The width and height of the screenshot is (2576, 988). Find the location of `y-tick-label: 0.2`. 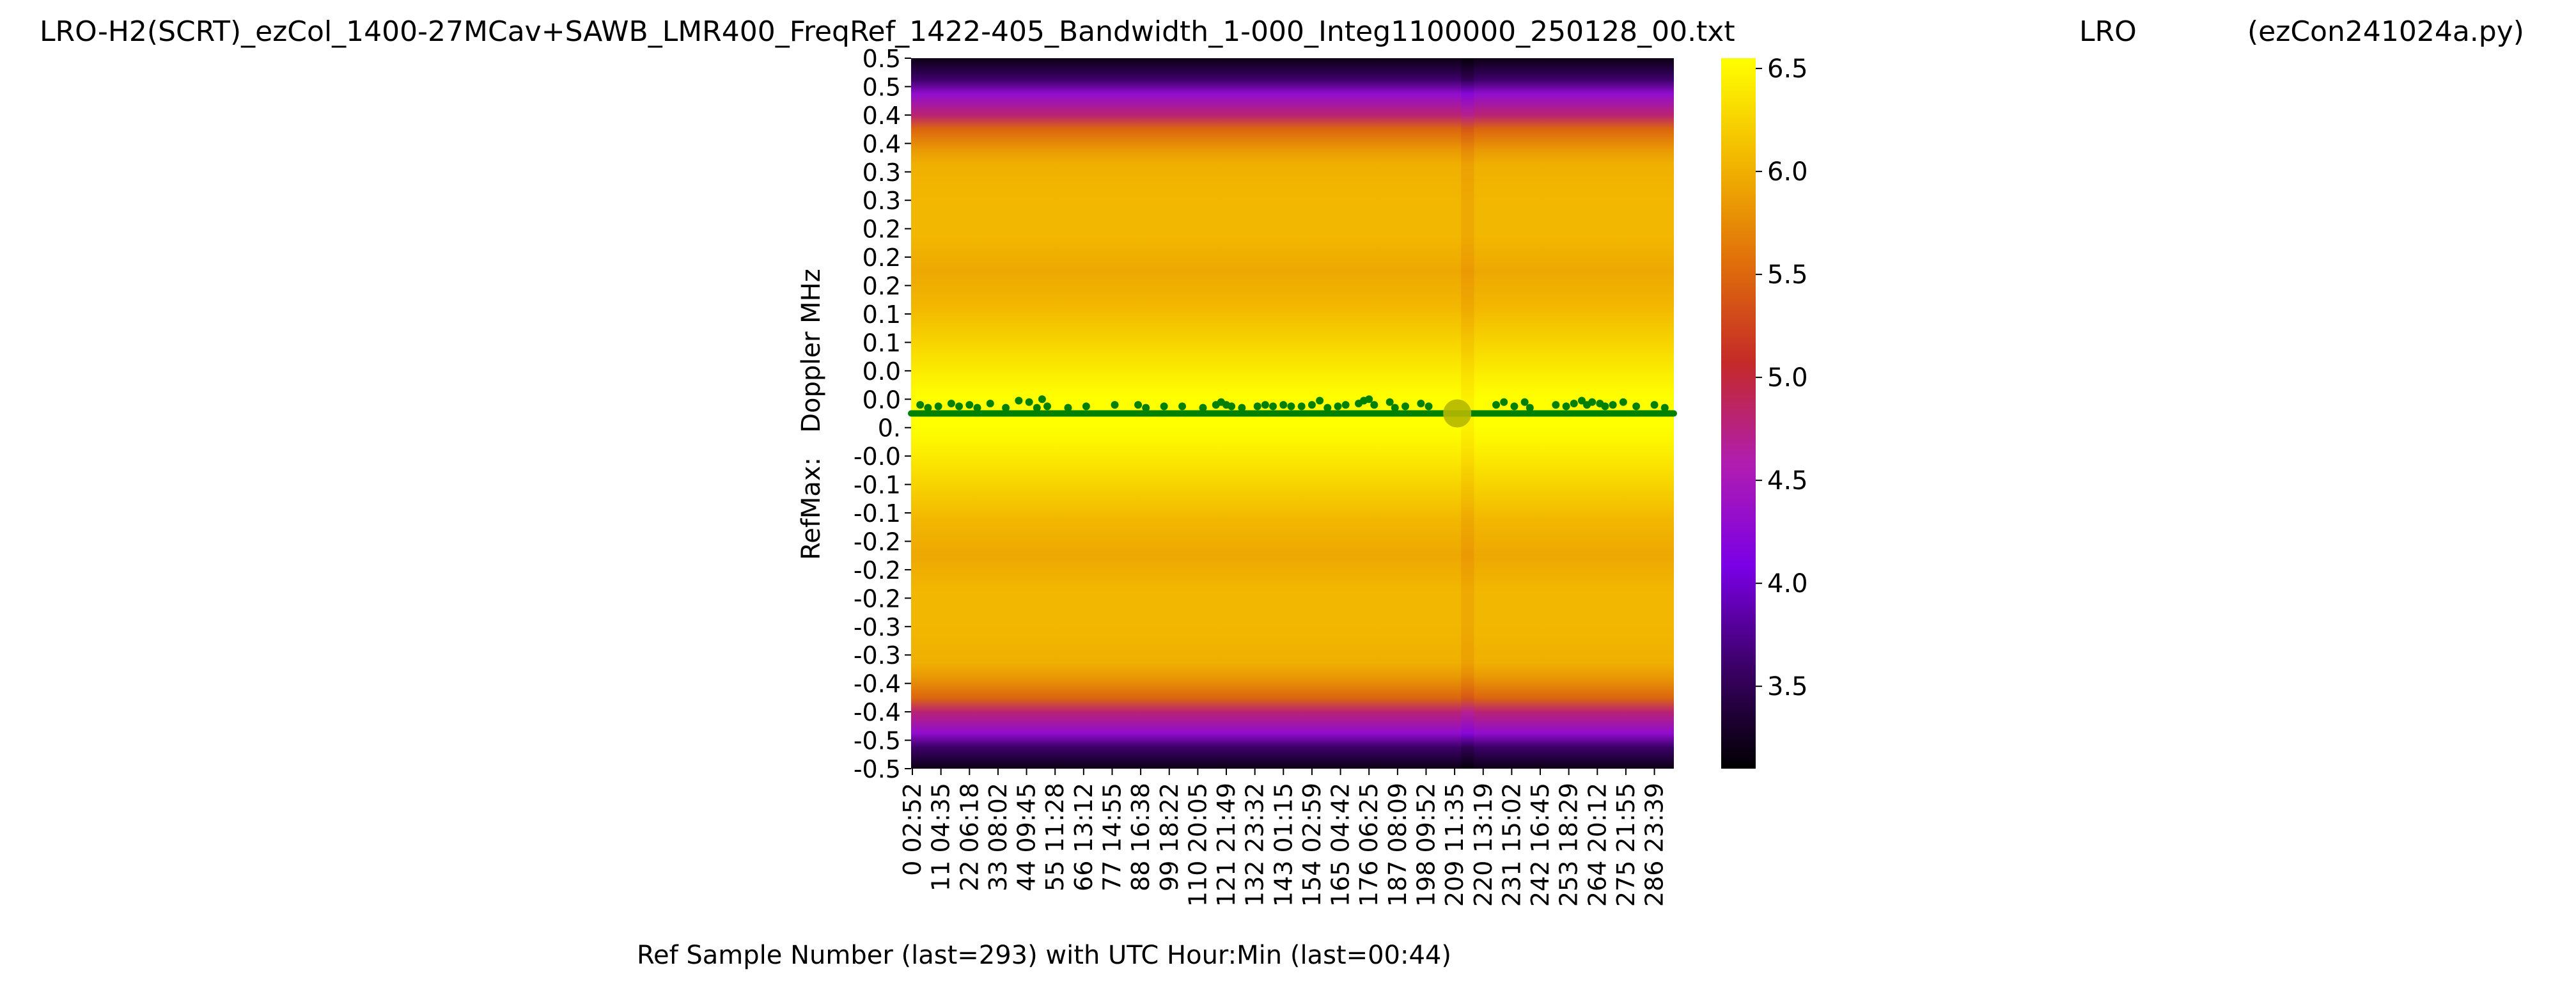

y-tick-label: 0.2 is located at coordinates (882, 258).